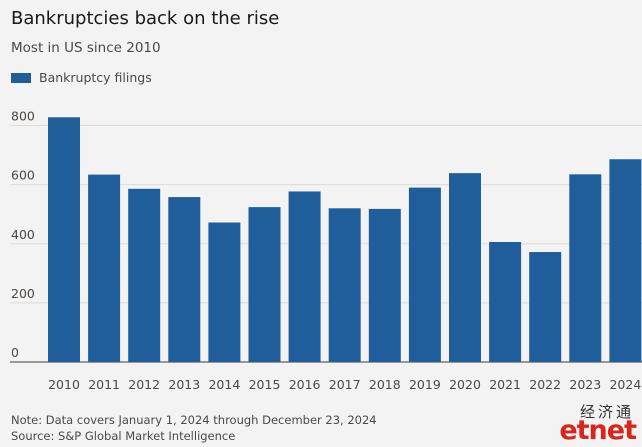  Describe the element at coordinates (21, 77) in the screenshot. I see `legend-swatch` at that location.